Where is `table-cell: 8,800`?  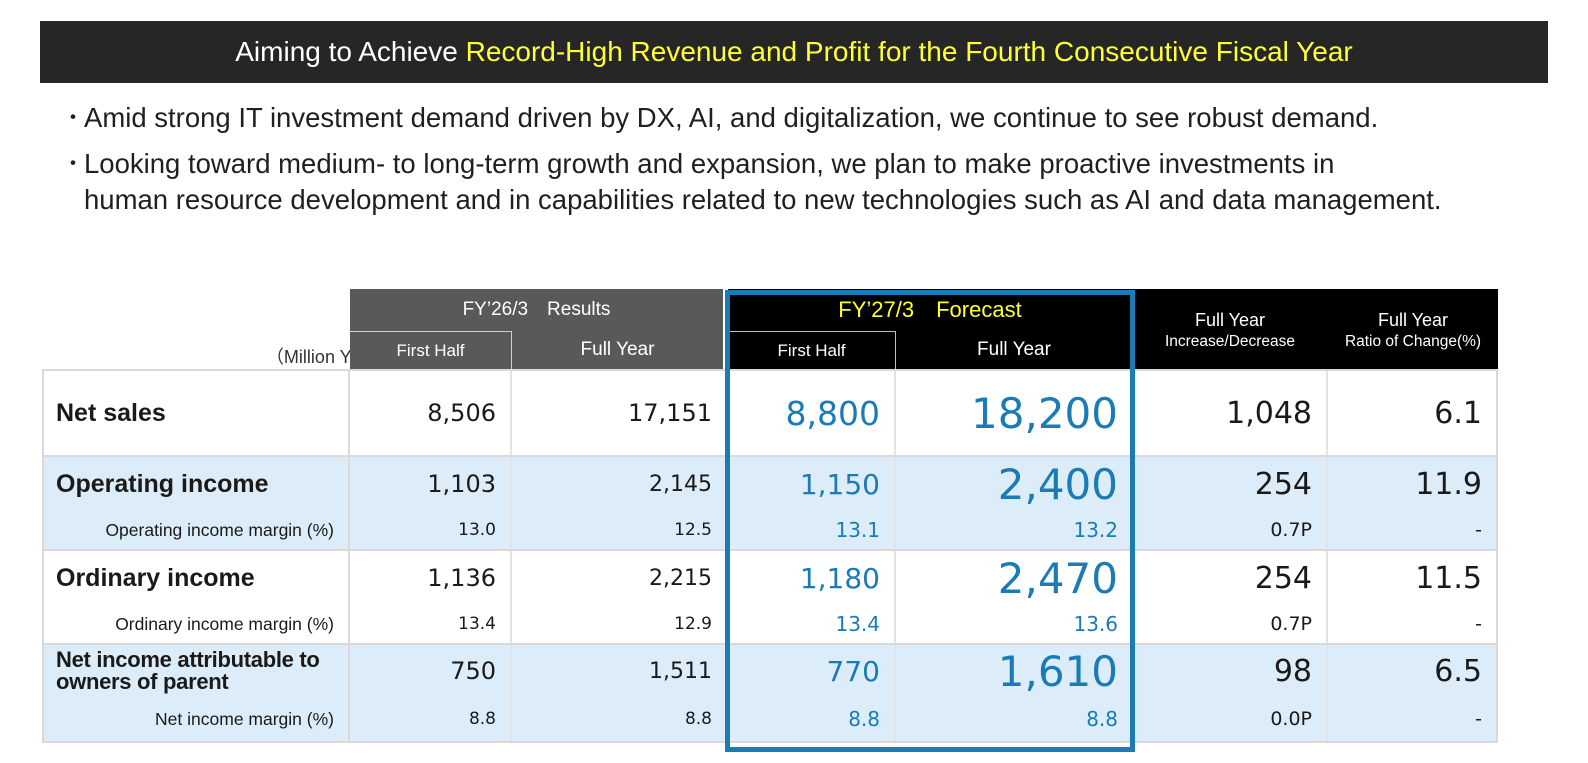
table-cell: 8,800 is located at coordinates (812, 413).